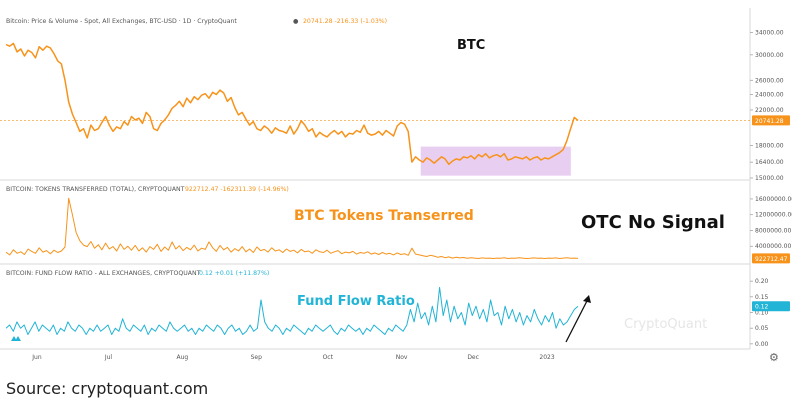 The image size is (792, 404). I want to click on annotation-flow: Fund Flow Ratio, so click(356, 301).